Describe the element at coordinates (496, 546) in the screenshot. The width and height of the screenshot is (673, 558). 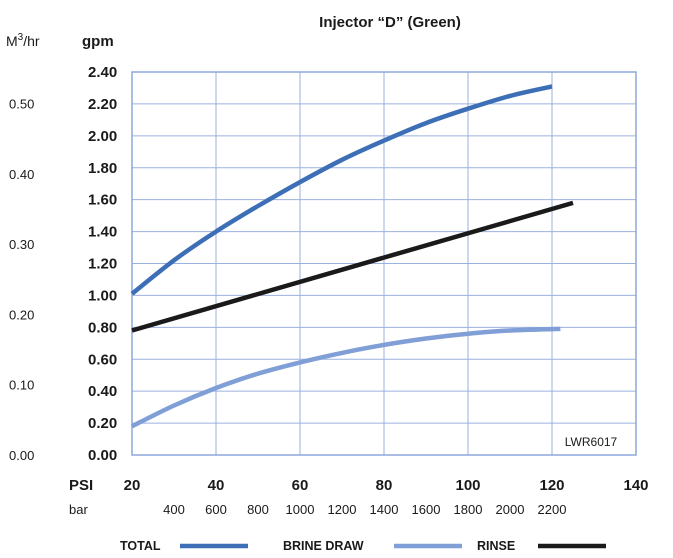
I see `legend-label-rinse: RINSE` at that location.